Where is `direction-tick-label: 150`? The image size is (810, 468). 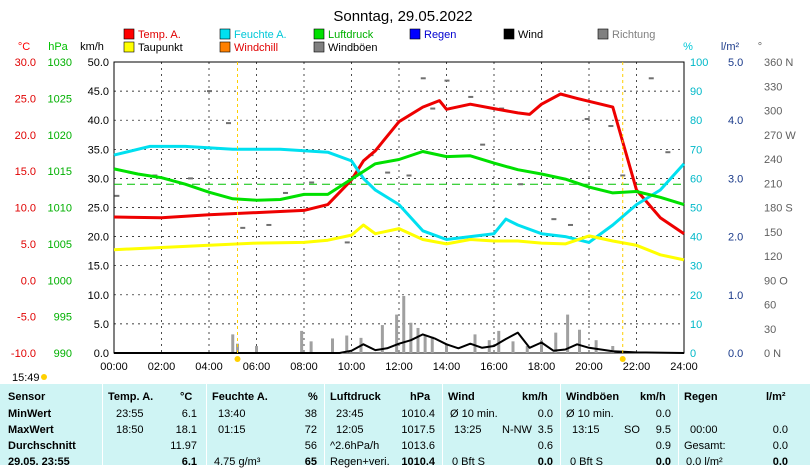 direction-tick-label: 150 is located at coordinates (773, 233).